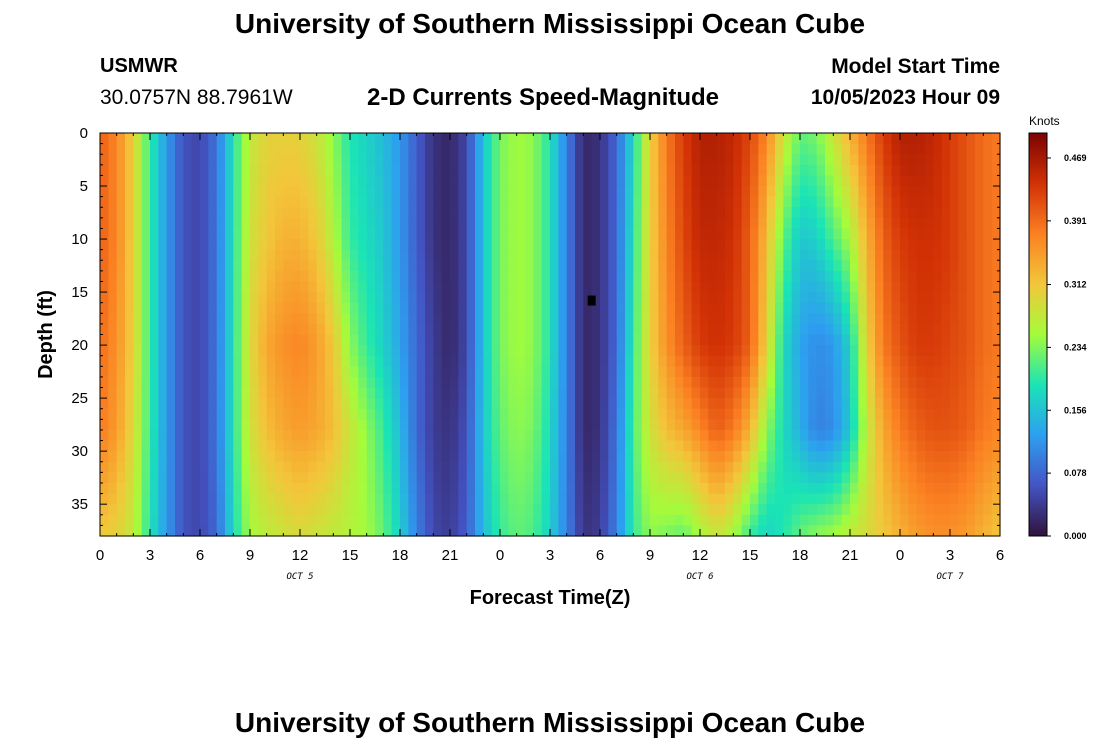 The height and width of the screenshot is (750, 1100). I want to click on y-tick-label: 5, so click(84, 186).